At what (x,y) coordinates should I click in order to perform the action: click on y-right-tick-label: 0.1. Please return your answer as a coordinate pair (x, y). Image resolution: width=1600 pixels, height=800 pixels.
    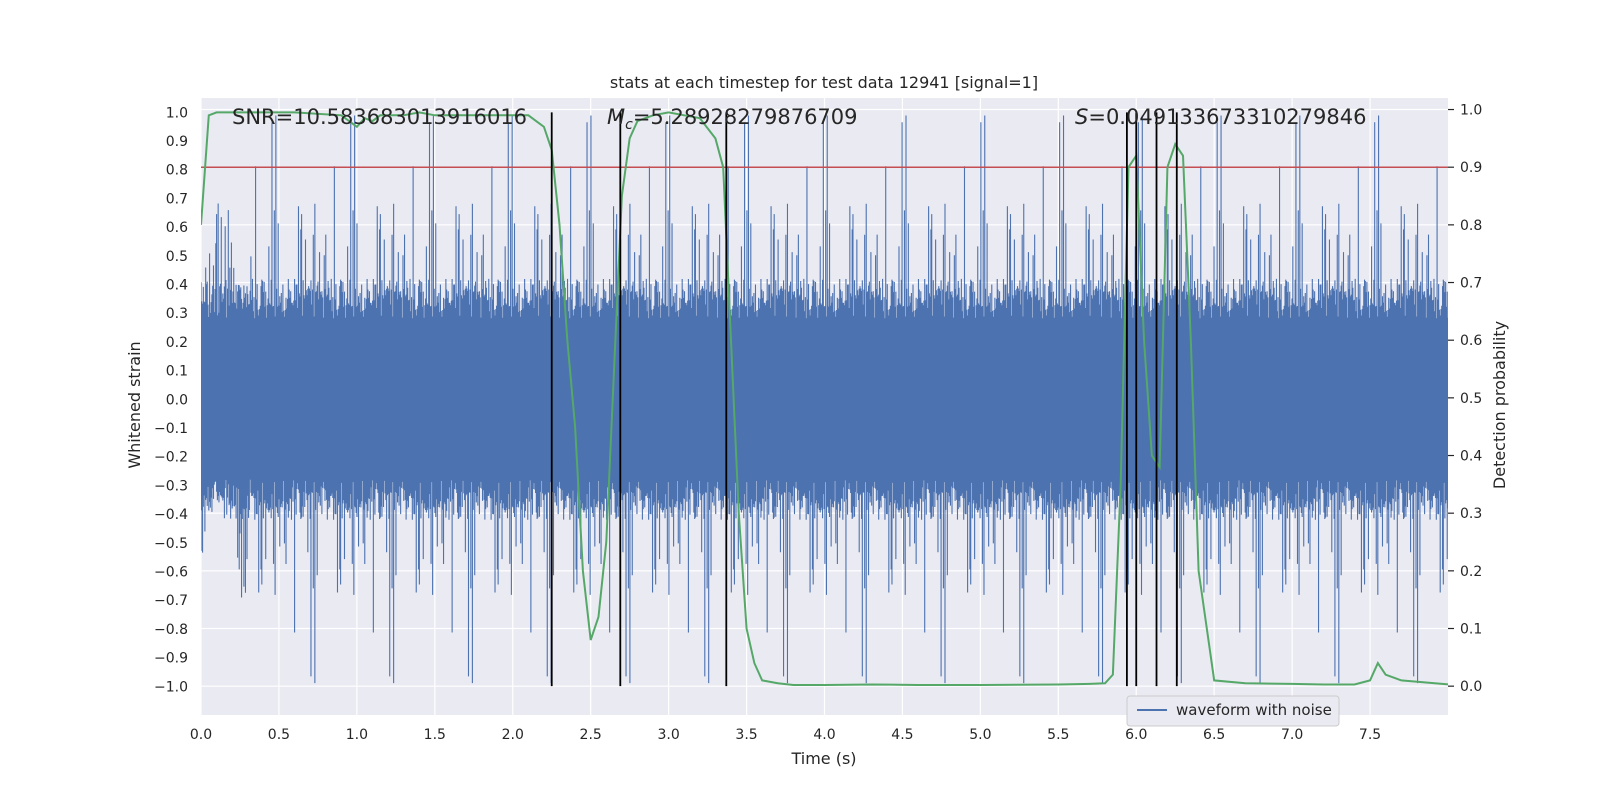
    Looking at the image, I should click on (1471, 630).